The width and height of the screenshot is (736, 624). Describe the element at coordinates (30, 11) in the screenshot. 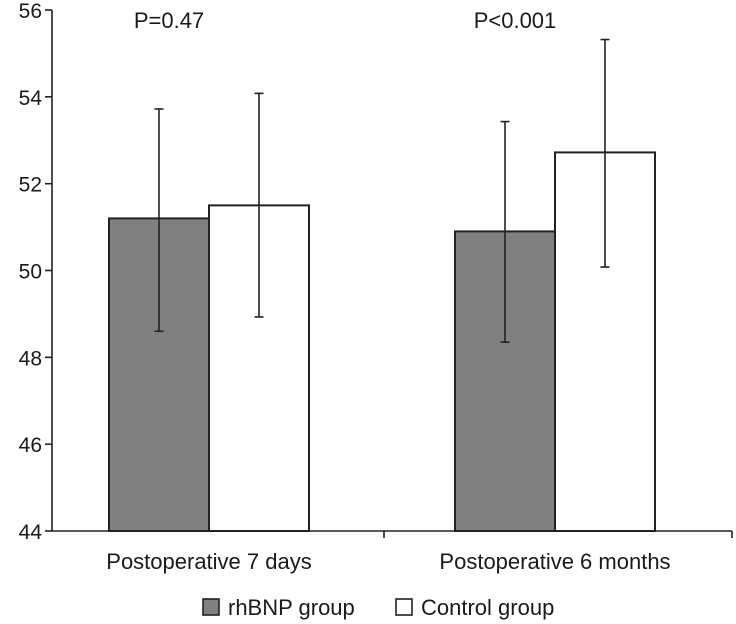

I see `y-tick-label: 56` at that location.